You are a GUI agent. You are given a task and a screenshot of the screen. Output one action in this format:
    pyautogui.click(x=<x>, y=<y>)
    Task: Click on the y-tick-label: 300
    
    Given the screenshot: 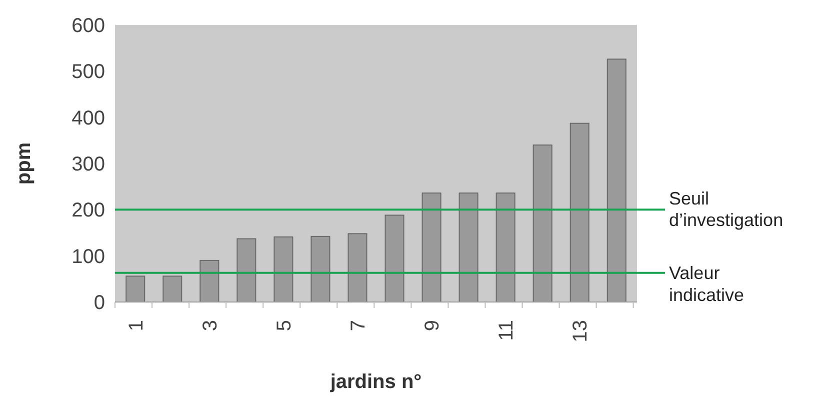 What is the action you would take?
    pyautogui.click(x=88, y=165)
    